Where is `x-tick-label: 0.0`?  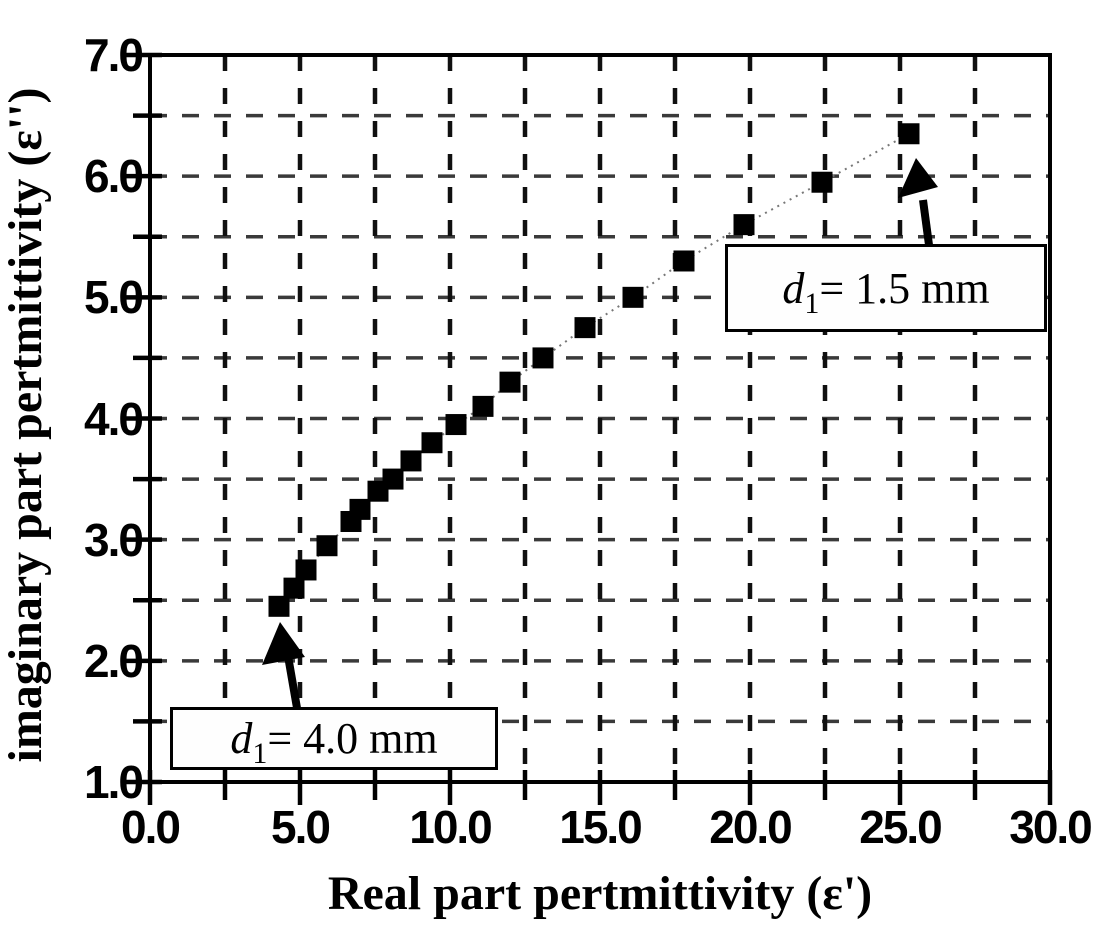 x-tick-label: 0.0 is located at coordinates (151, 827).